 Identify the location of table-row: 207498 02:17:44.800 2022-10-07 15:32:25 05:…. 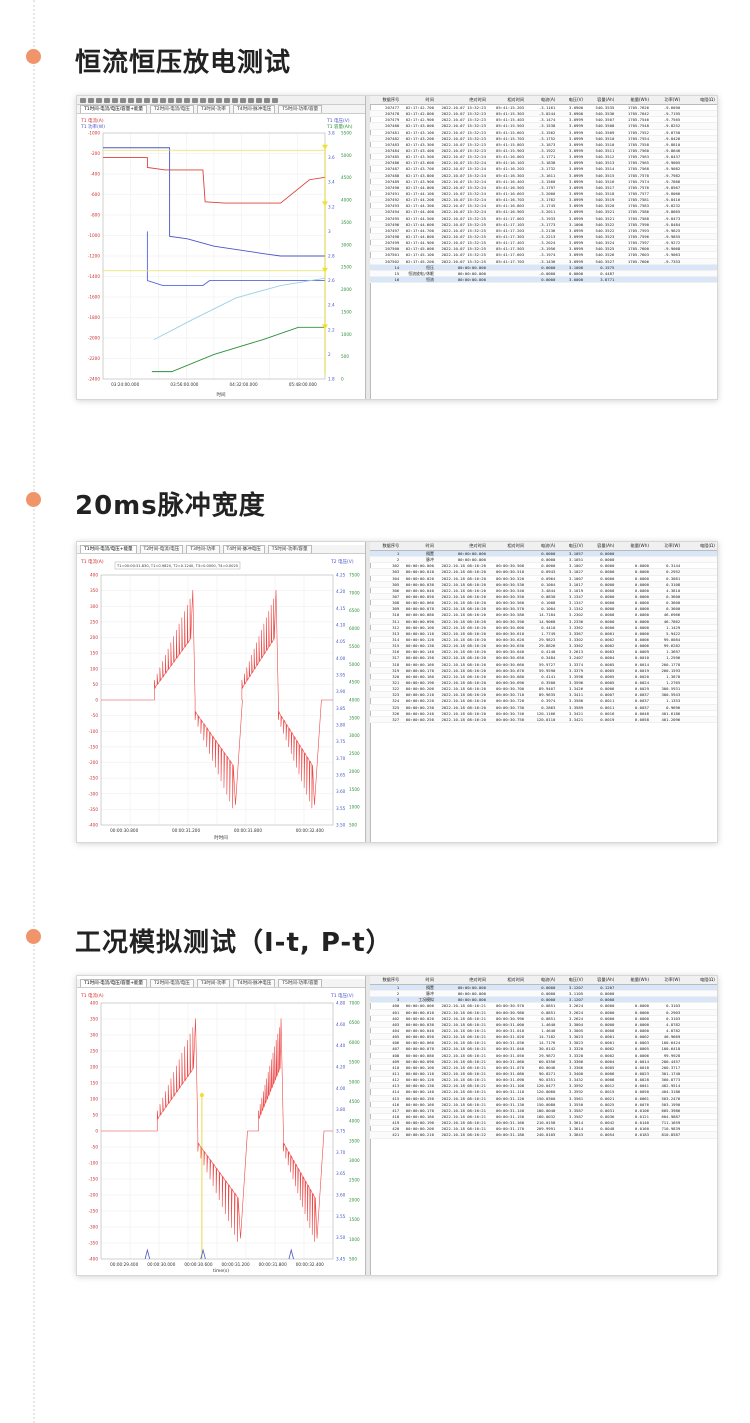
(543, 237).